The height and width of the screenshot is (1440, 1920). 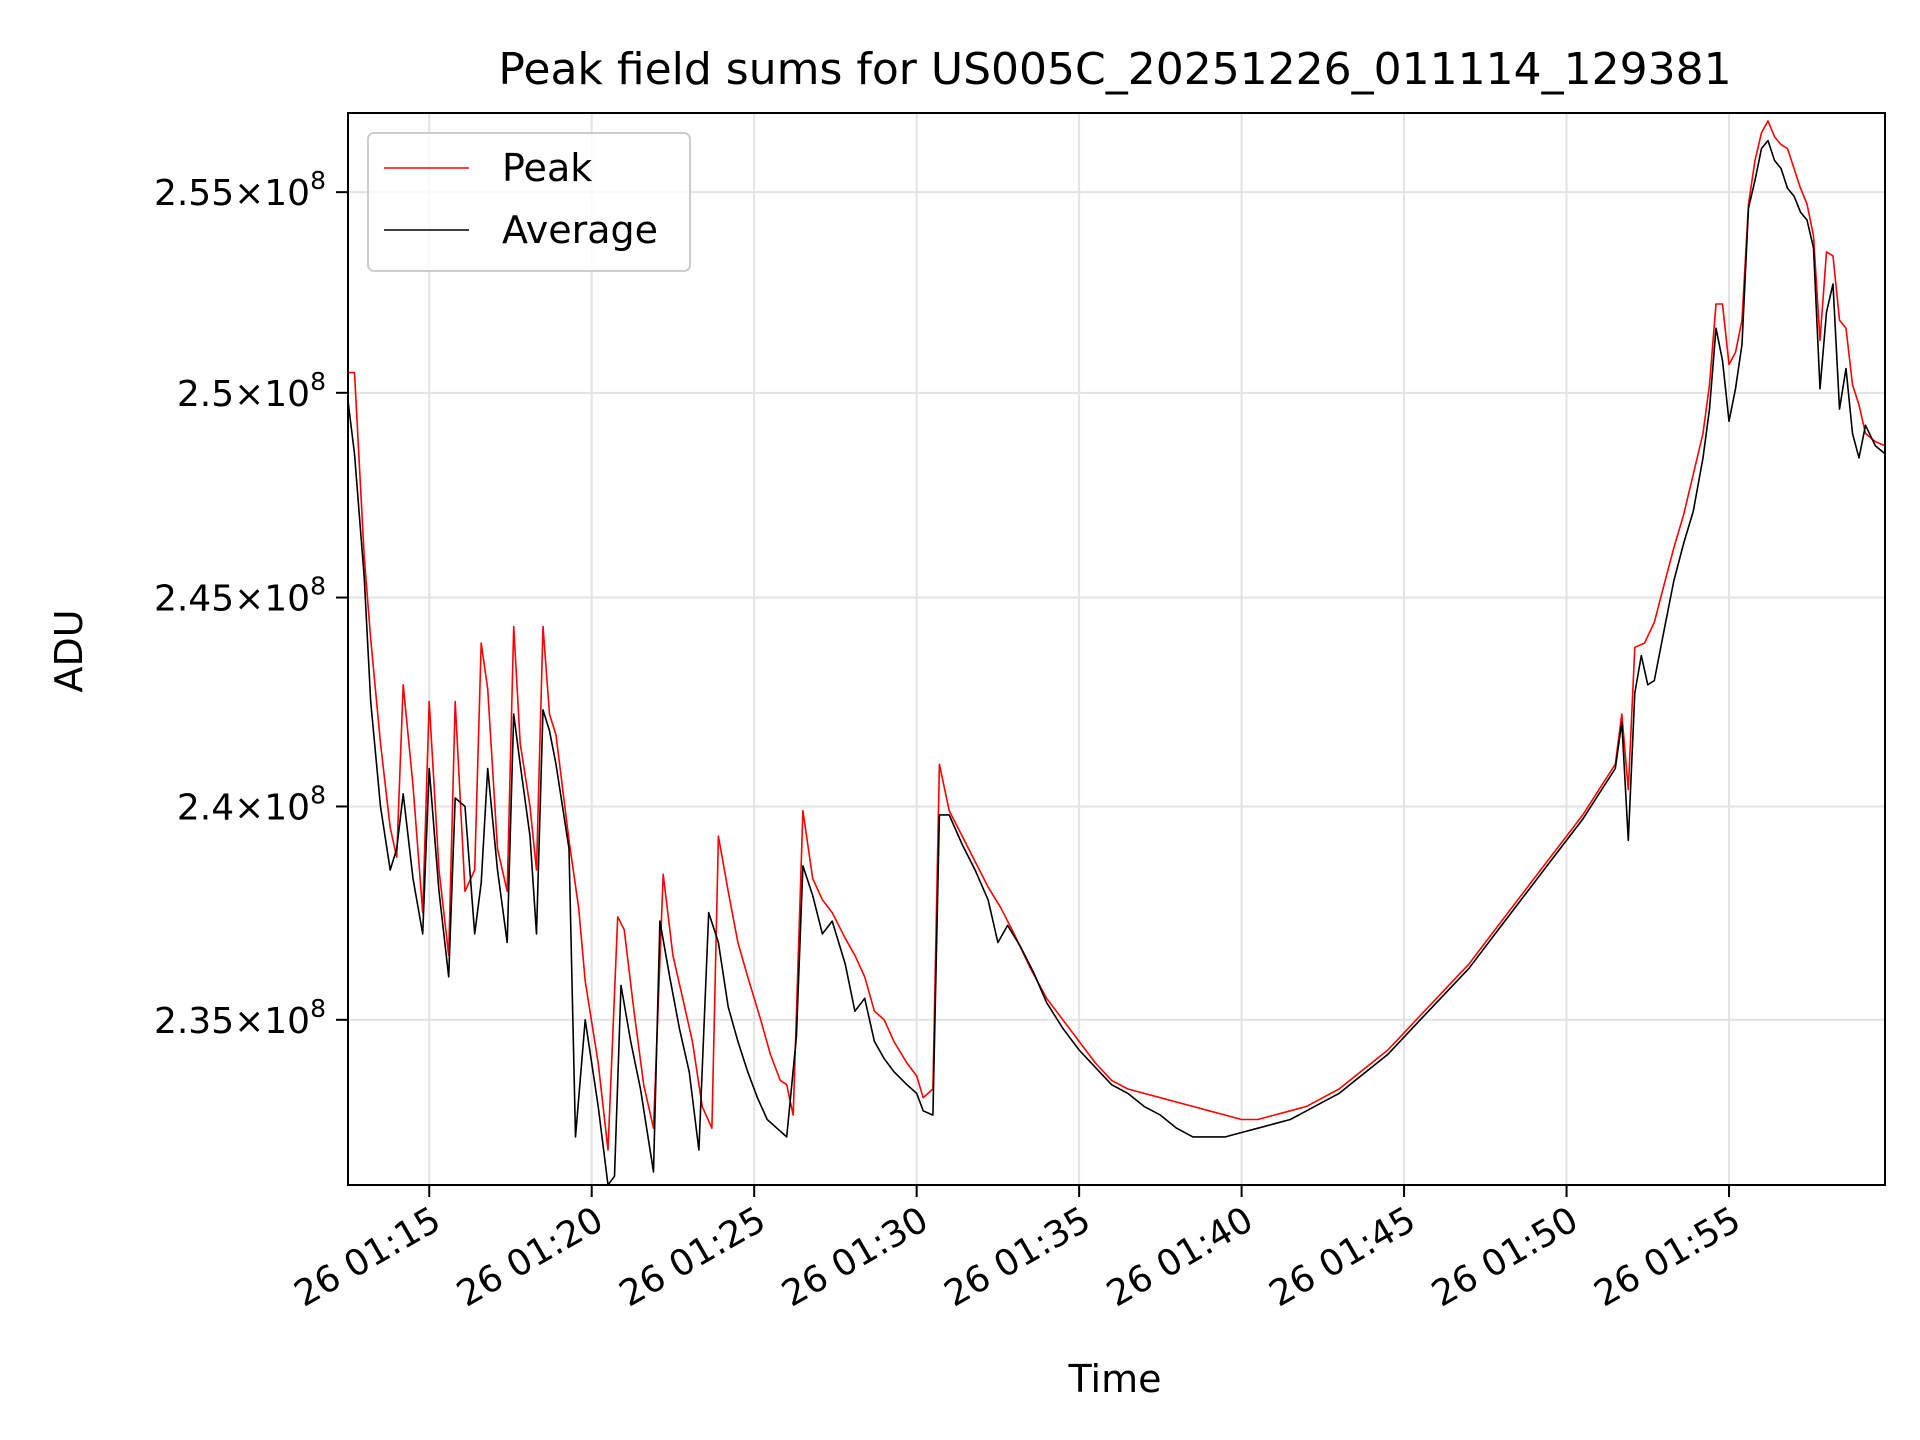 I want to click on y-axis-label: ADU, so click(x=69, y=650).